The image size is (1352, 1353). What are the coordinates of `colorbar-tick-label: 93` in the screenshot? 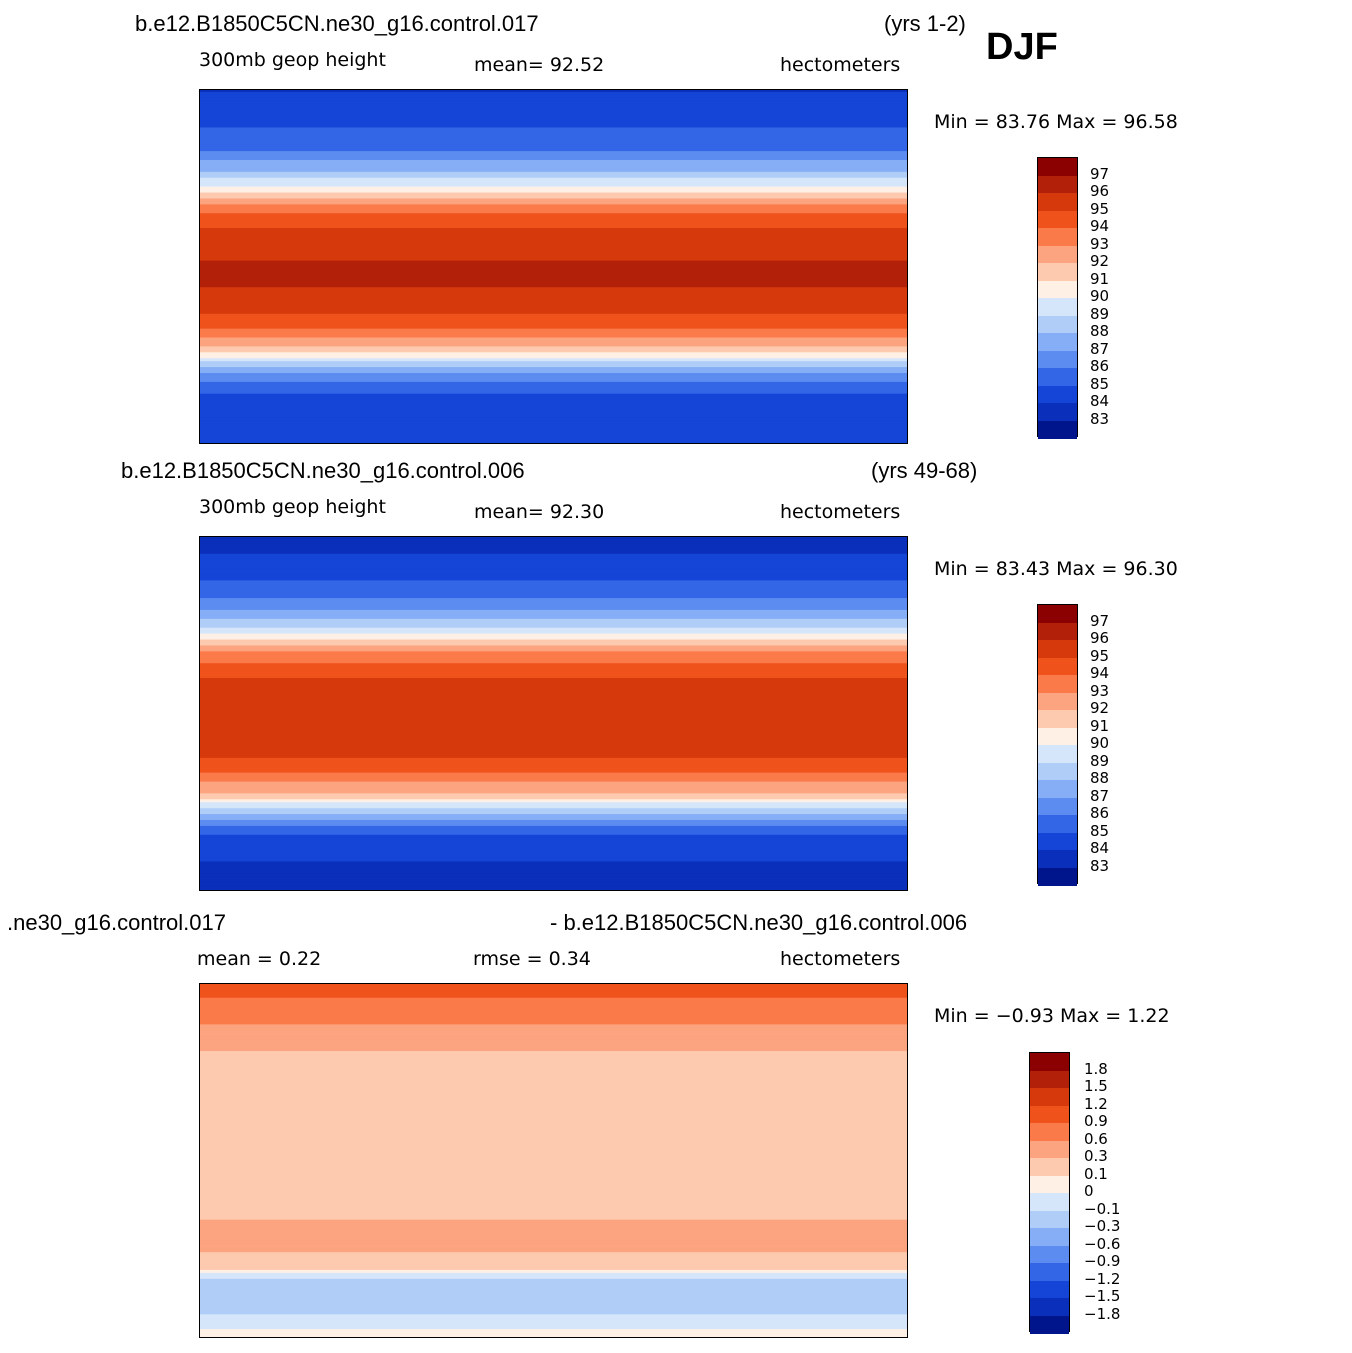 It's located at (1100, 243).